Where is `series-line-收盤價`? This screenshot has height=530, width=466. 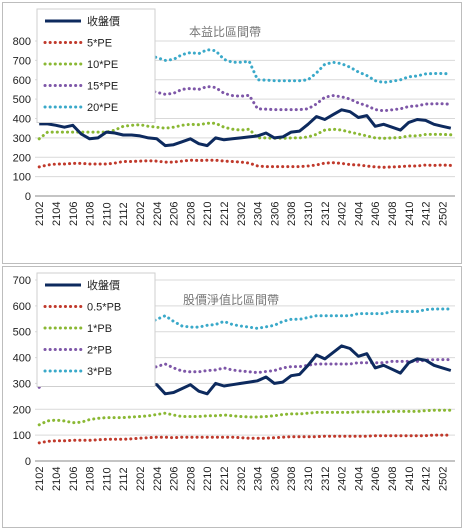
series-line-收盤價 is located at coordinates (245, 128).